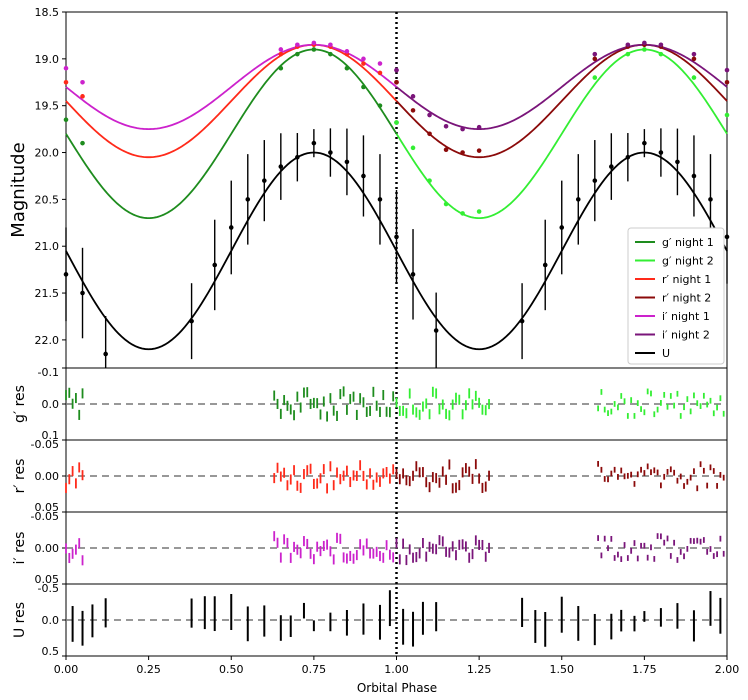 Image resolution: width=748 pixels, height=700 pixels. I want to click on x-tick-label: 0.75, so click(314, 669).